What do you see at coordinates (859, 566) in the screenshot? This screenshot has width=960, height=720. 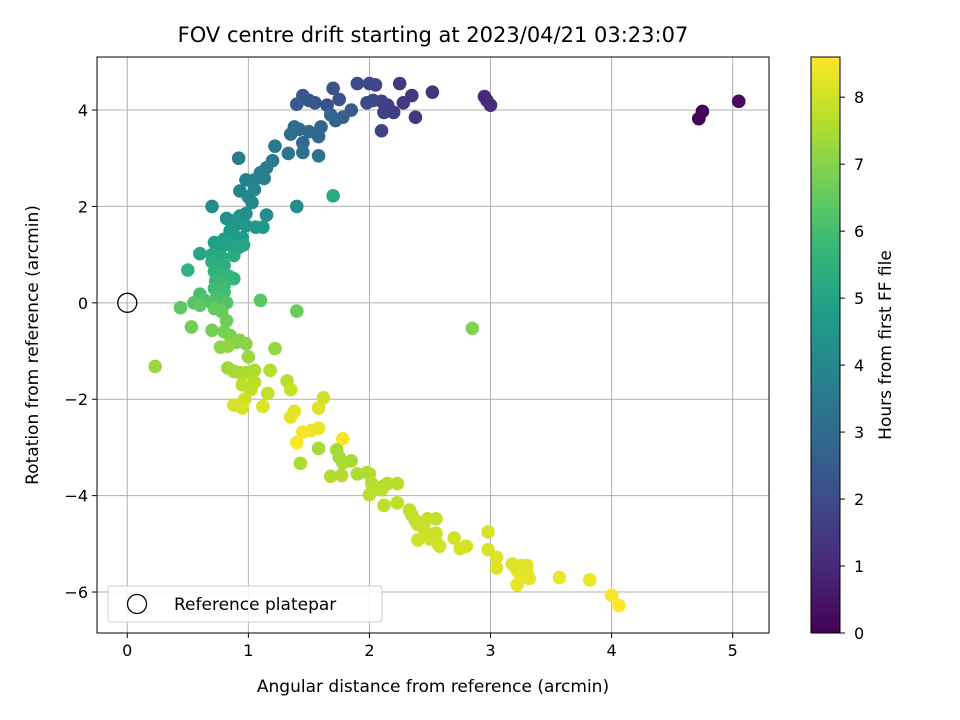 I see `colorbar-tick-label: 1` at bounding box center [859, 566].